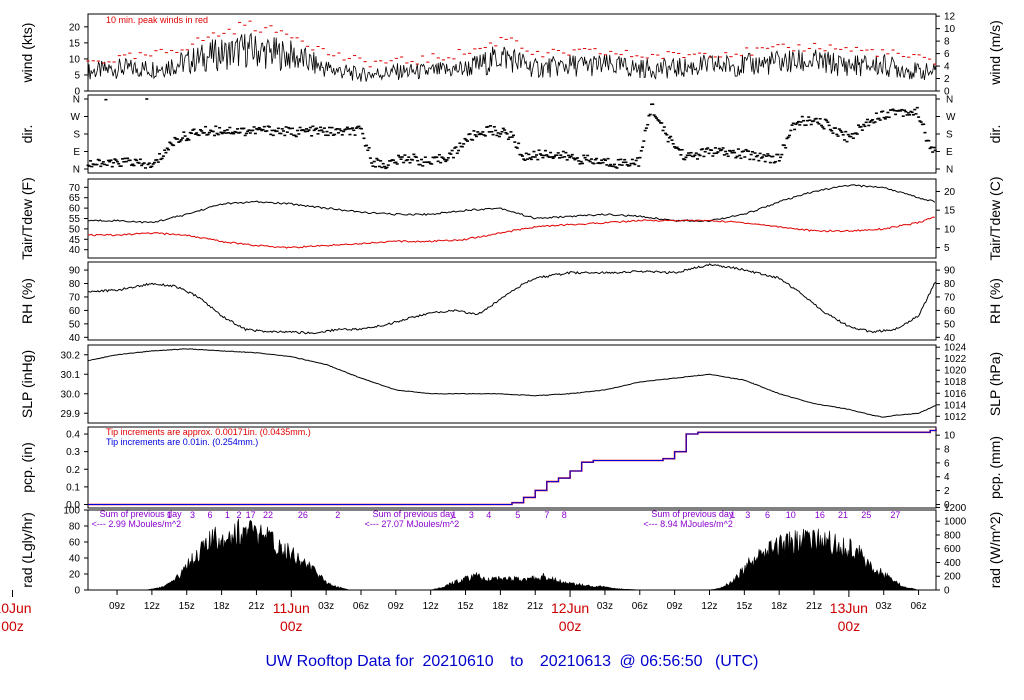  Describe the element at coordinates (457, 661) in the screenshot. I see `footer-start-date: 20210610` at that location.